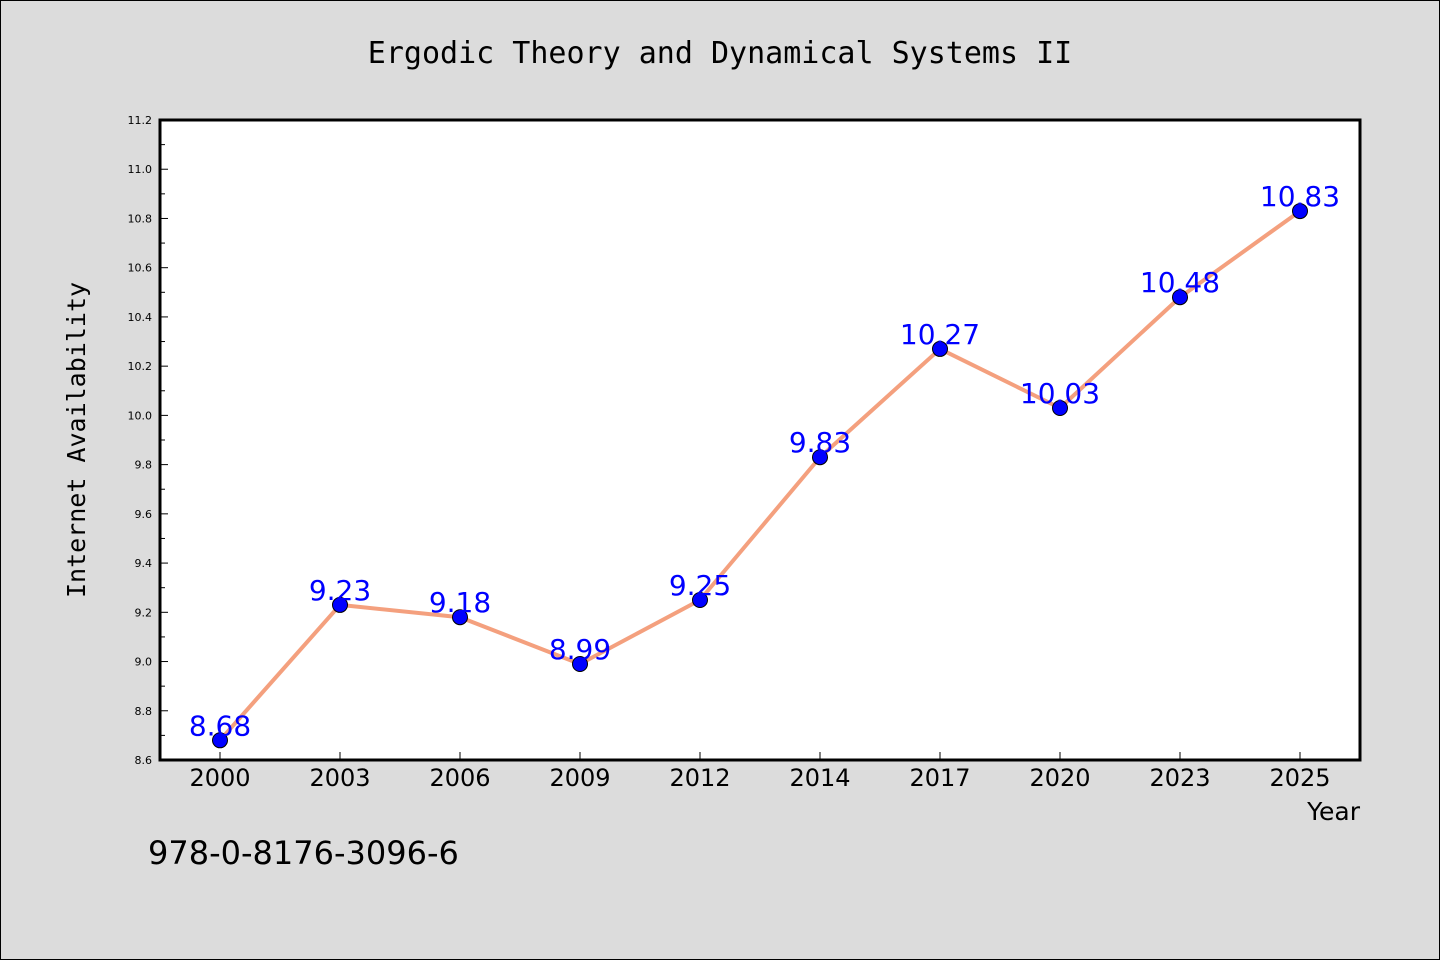  I want to click on y-tick-label: 9.2, so click(144, 612).